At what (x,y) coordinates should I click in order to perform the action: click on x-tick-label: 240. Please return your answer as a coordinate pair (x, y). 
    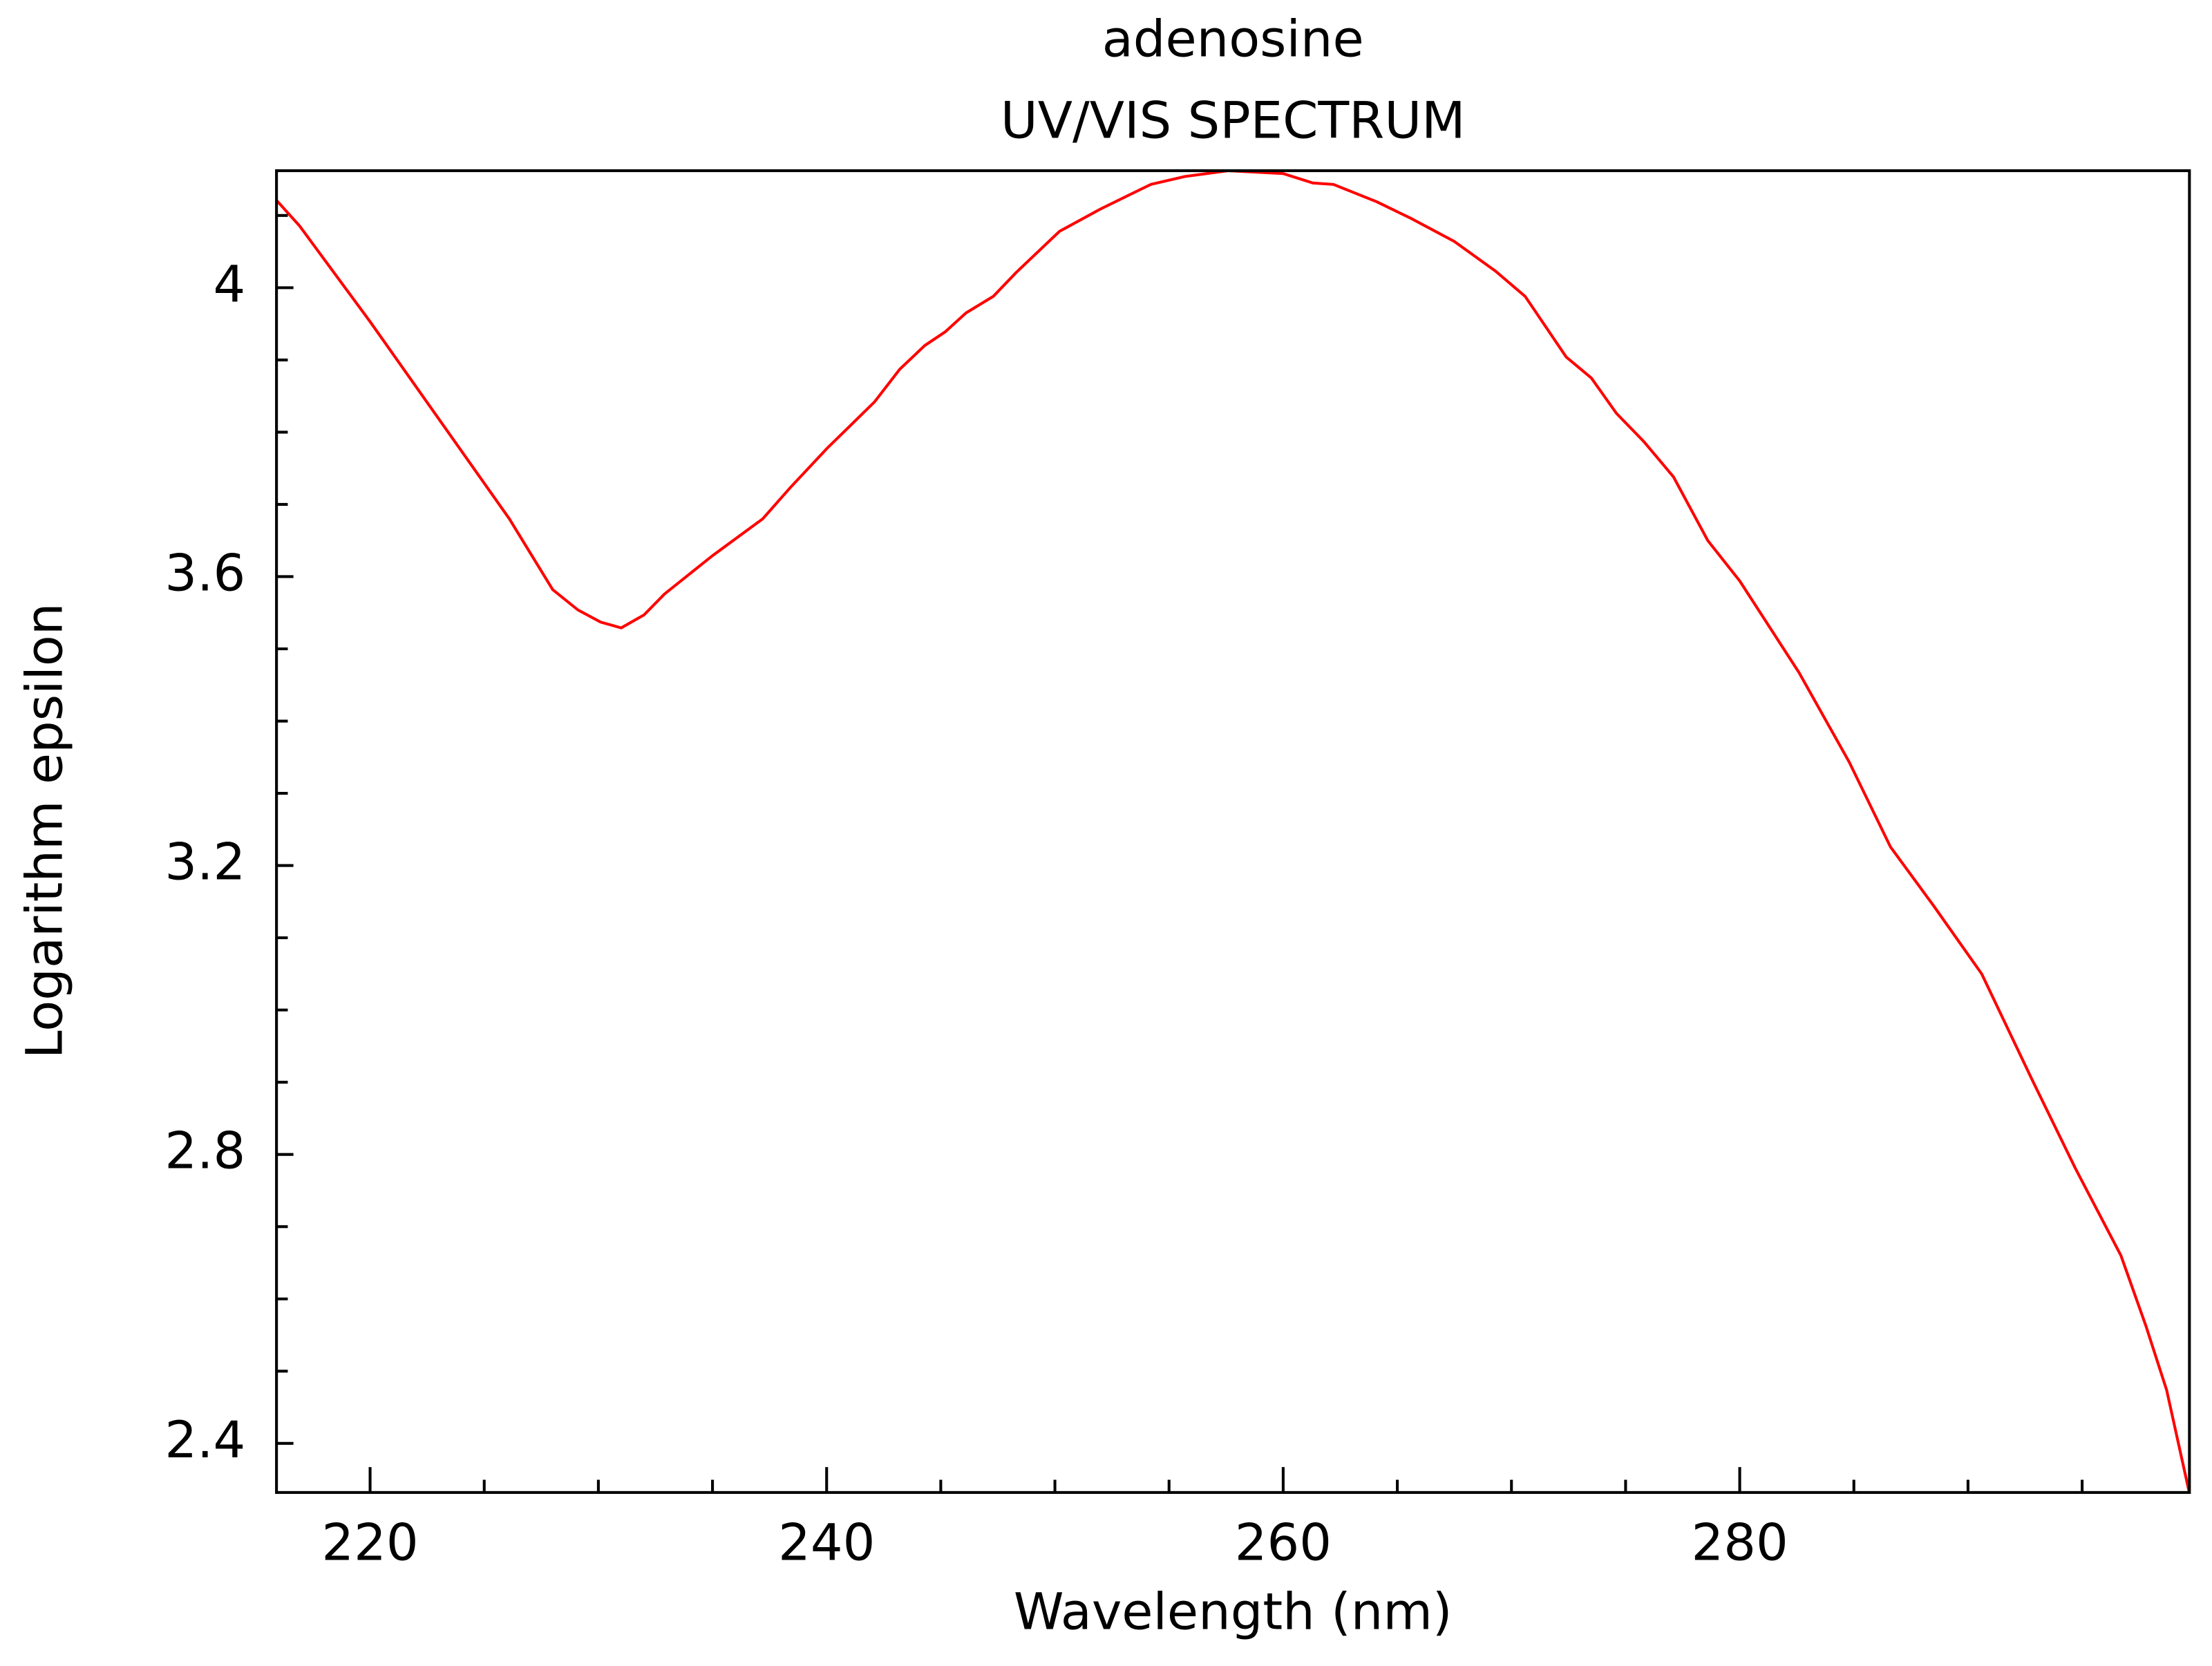
    Looking at the image, I should click on (826, 1542).